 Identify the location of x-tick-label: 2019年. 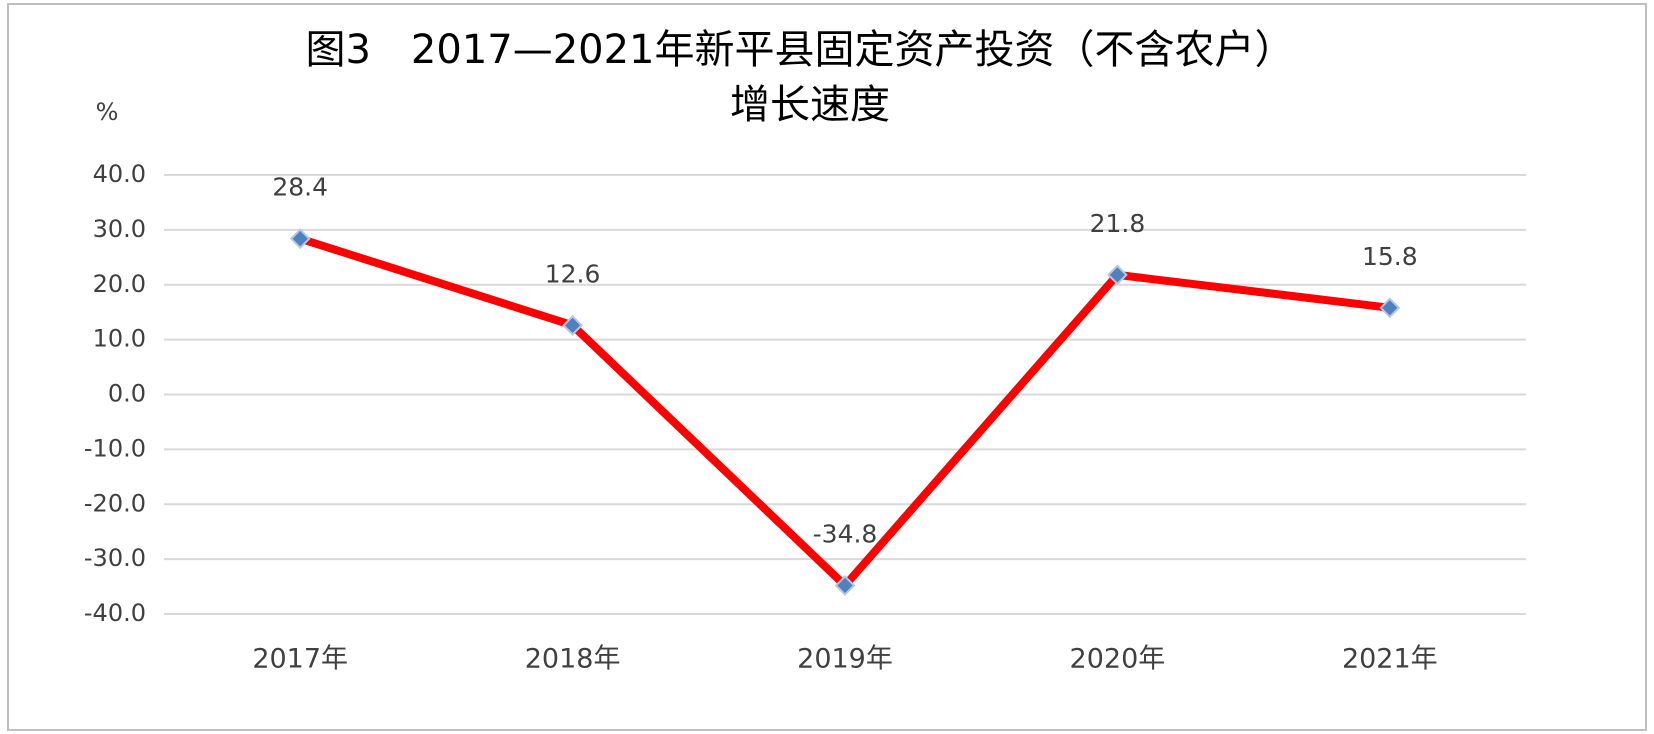
(845, 659).